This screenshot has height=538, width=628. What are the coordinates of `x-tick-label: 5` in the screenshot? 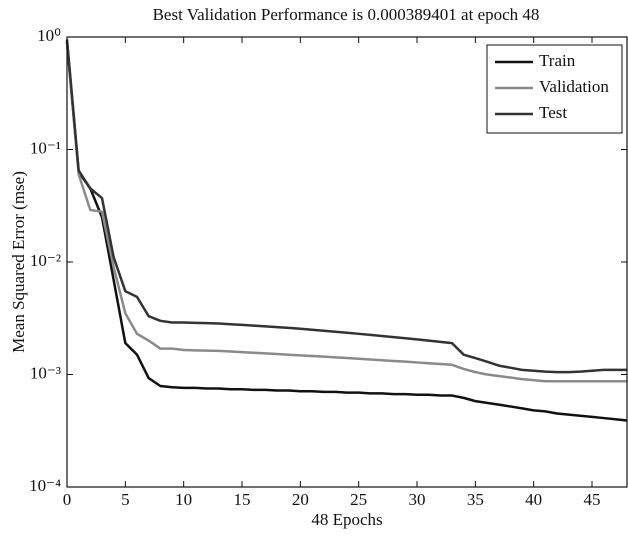 It's located at (125, 499).